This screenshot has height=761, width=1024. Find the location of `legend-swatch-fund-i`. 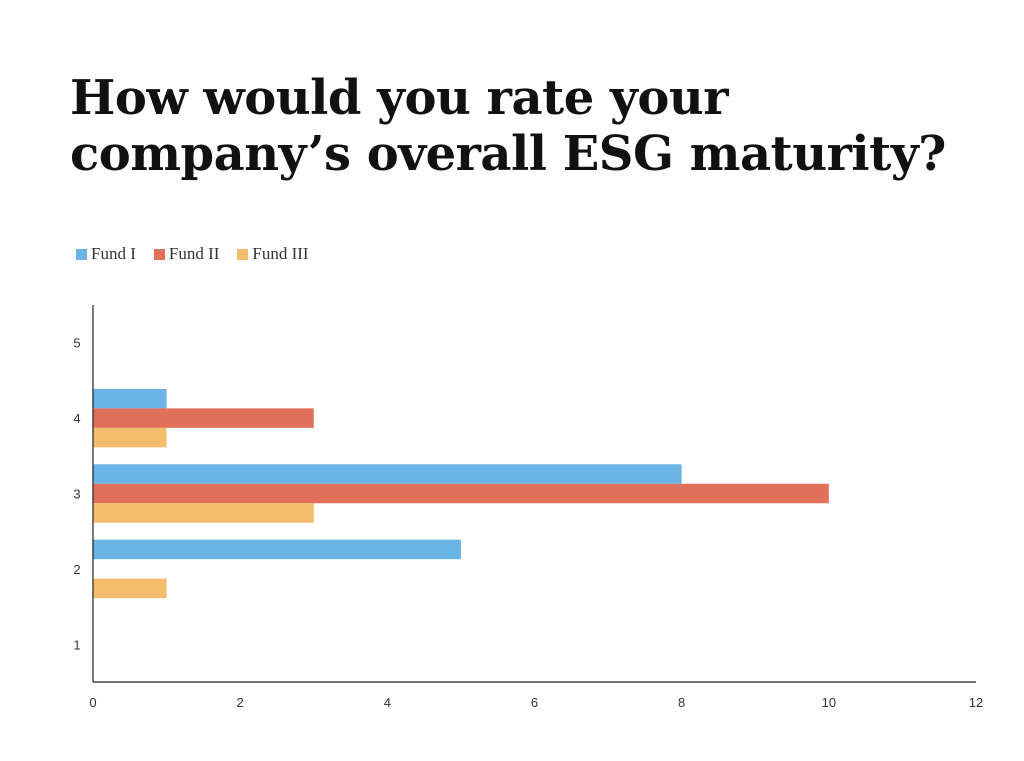

legend-swatch-fund-i is located at coordinates (81, 254).